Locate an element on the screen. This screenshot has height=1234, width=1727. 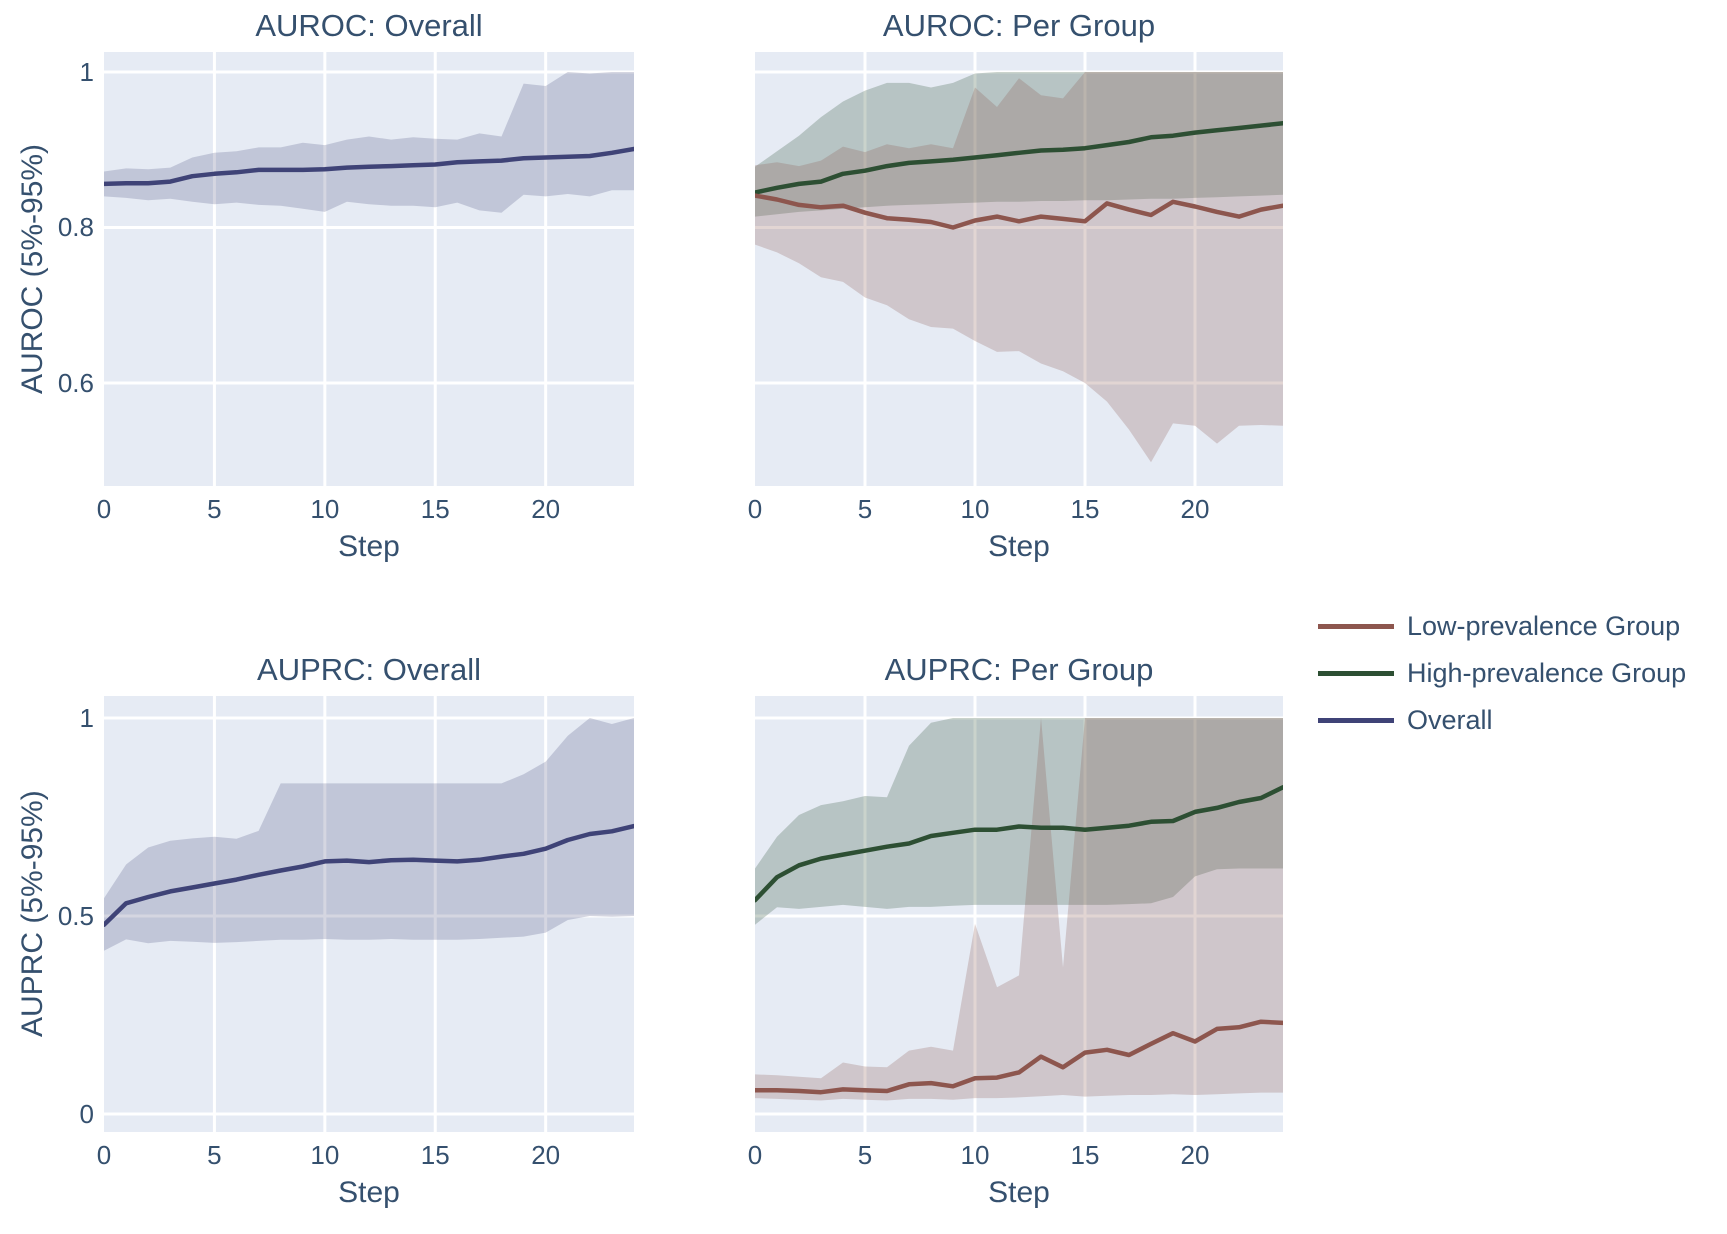
y-tick-label: 0 is located at coordinates (86, 1113).